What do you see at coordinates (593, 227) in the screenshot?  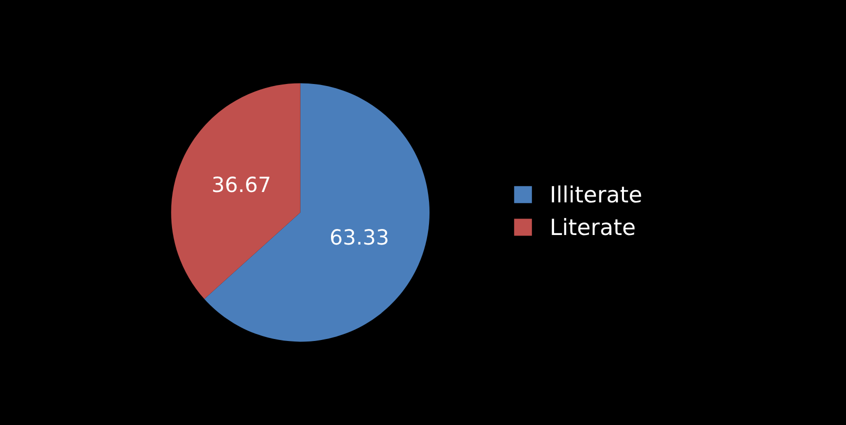 I see `legend-label: Literate` at bounding box center [593, 227].